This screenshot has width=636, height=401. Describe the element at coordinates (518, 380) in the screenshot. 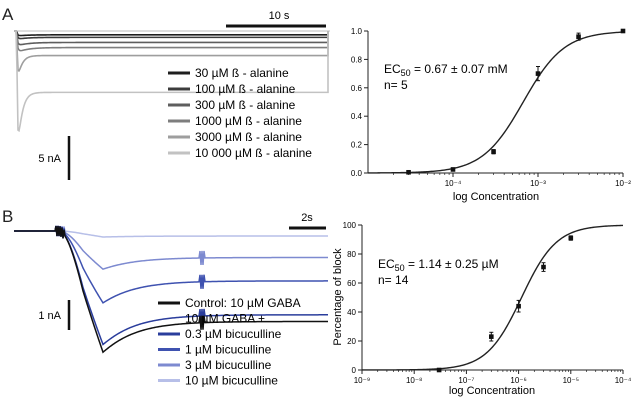

I see `panel-b-x-tick-label: 10⁻⁶` at that location.